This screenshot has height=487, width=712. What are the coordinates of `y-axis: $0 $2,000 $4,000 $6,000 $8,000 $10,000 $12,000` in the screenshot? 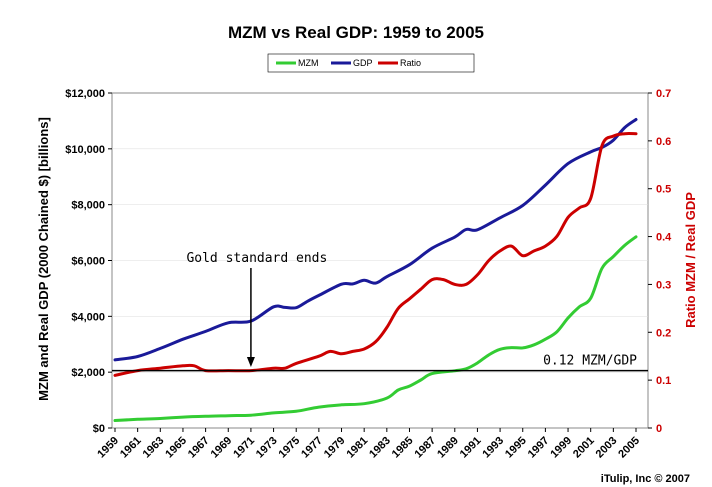 It's located at (88, 261).